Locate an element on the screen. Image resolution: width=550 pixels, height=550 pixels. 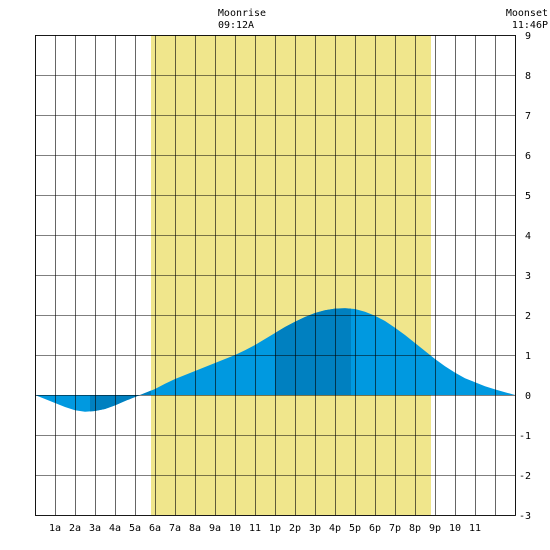
tide-area-shaded is located at coordinates (313, 351).